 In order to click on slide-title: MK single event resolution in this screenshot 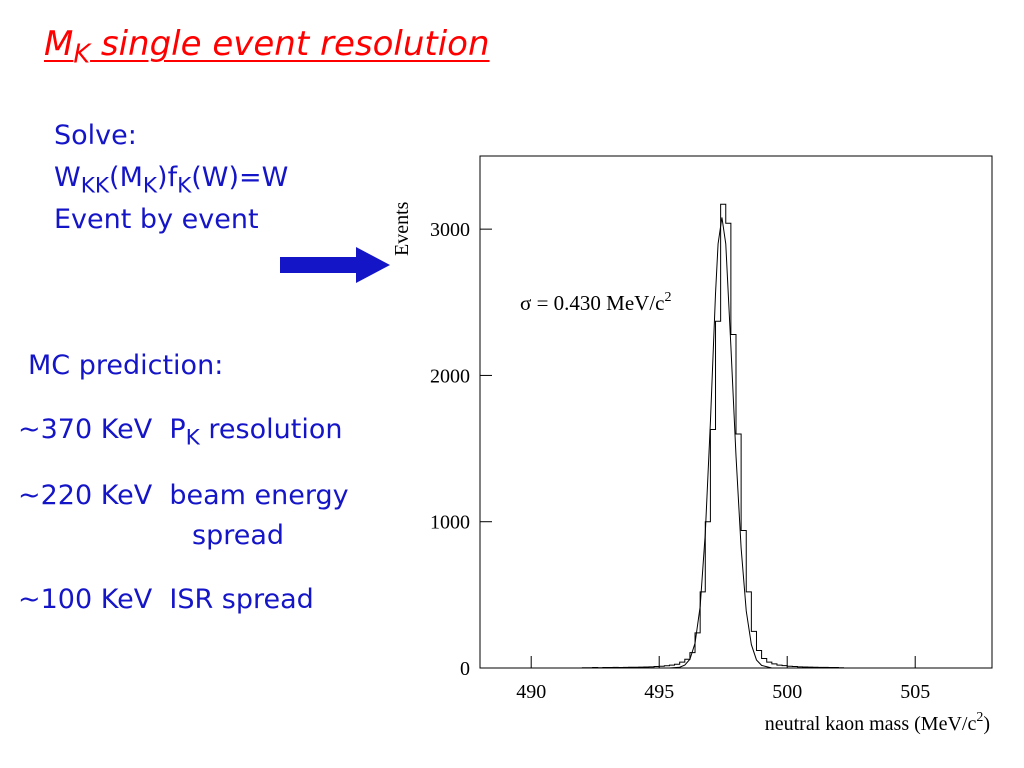, I will do `click(267, 47)`.